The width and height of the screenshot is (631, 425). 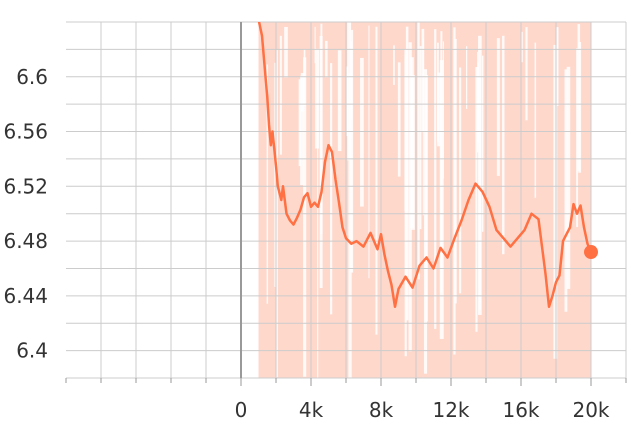 What do you see at coordinates (311, 410) in the screenshot?
I see `x-tick-label: 4k` at bounding box center [311, 410].